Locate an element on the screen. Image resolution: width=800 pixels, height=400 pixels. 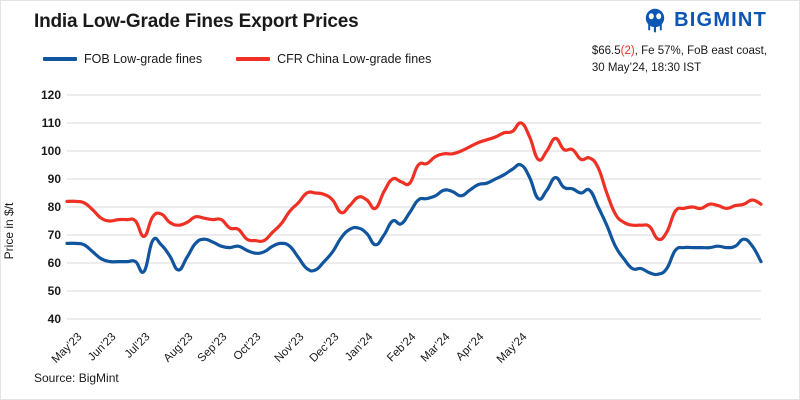
x-tick-label: Feb’24 is located at coordinates (401, 348).